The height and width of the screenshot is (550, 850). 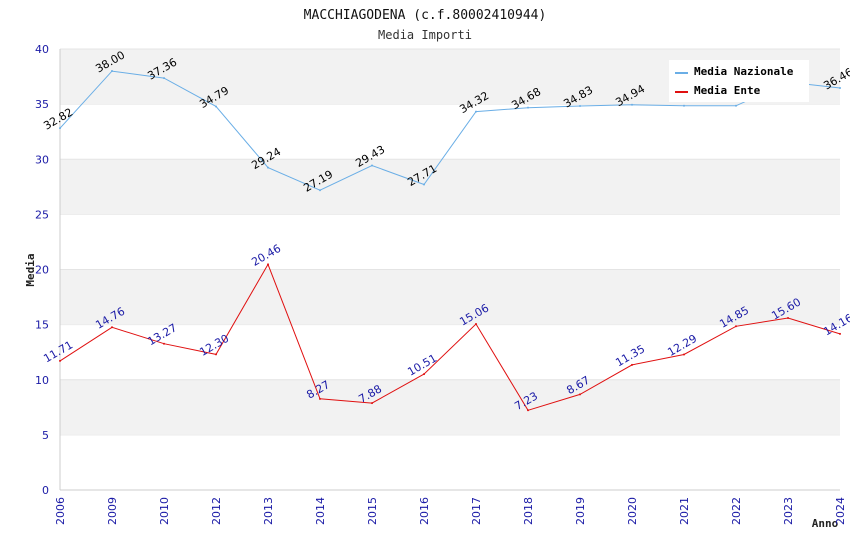 What do you see at coordinates (268, 511) in the screenshot?
I see `x-tick-label: 2013` at bounding box center [268, 511].